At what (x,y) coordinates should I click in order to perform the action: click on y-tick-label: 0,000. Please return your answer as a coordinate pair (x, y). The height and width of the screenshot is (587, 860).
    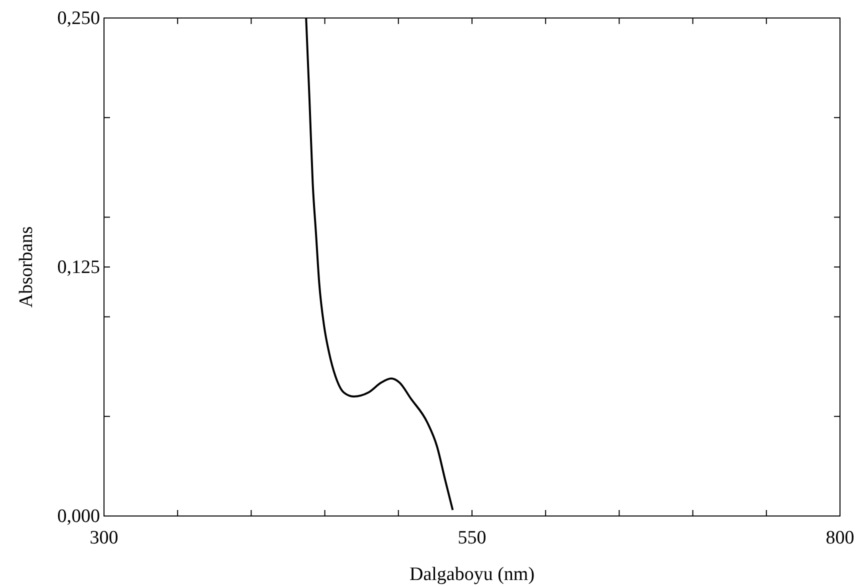
    Looking at the image, I should click on (78, 517).